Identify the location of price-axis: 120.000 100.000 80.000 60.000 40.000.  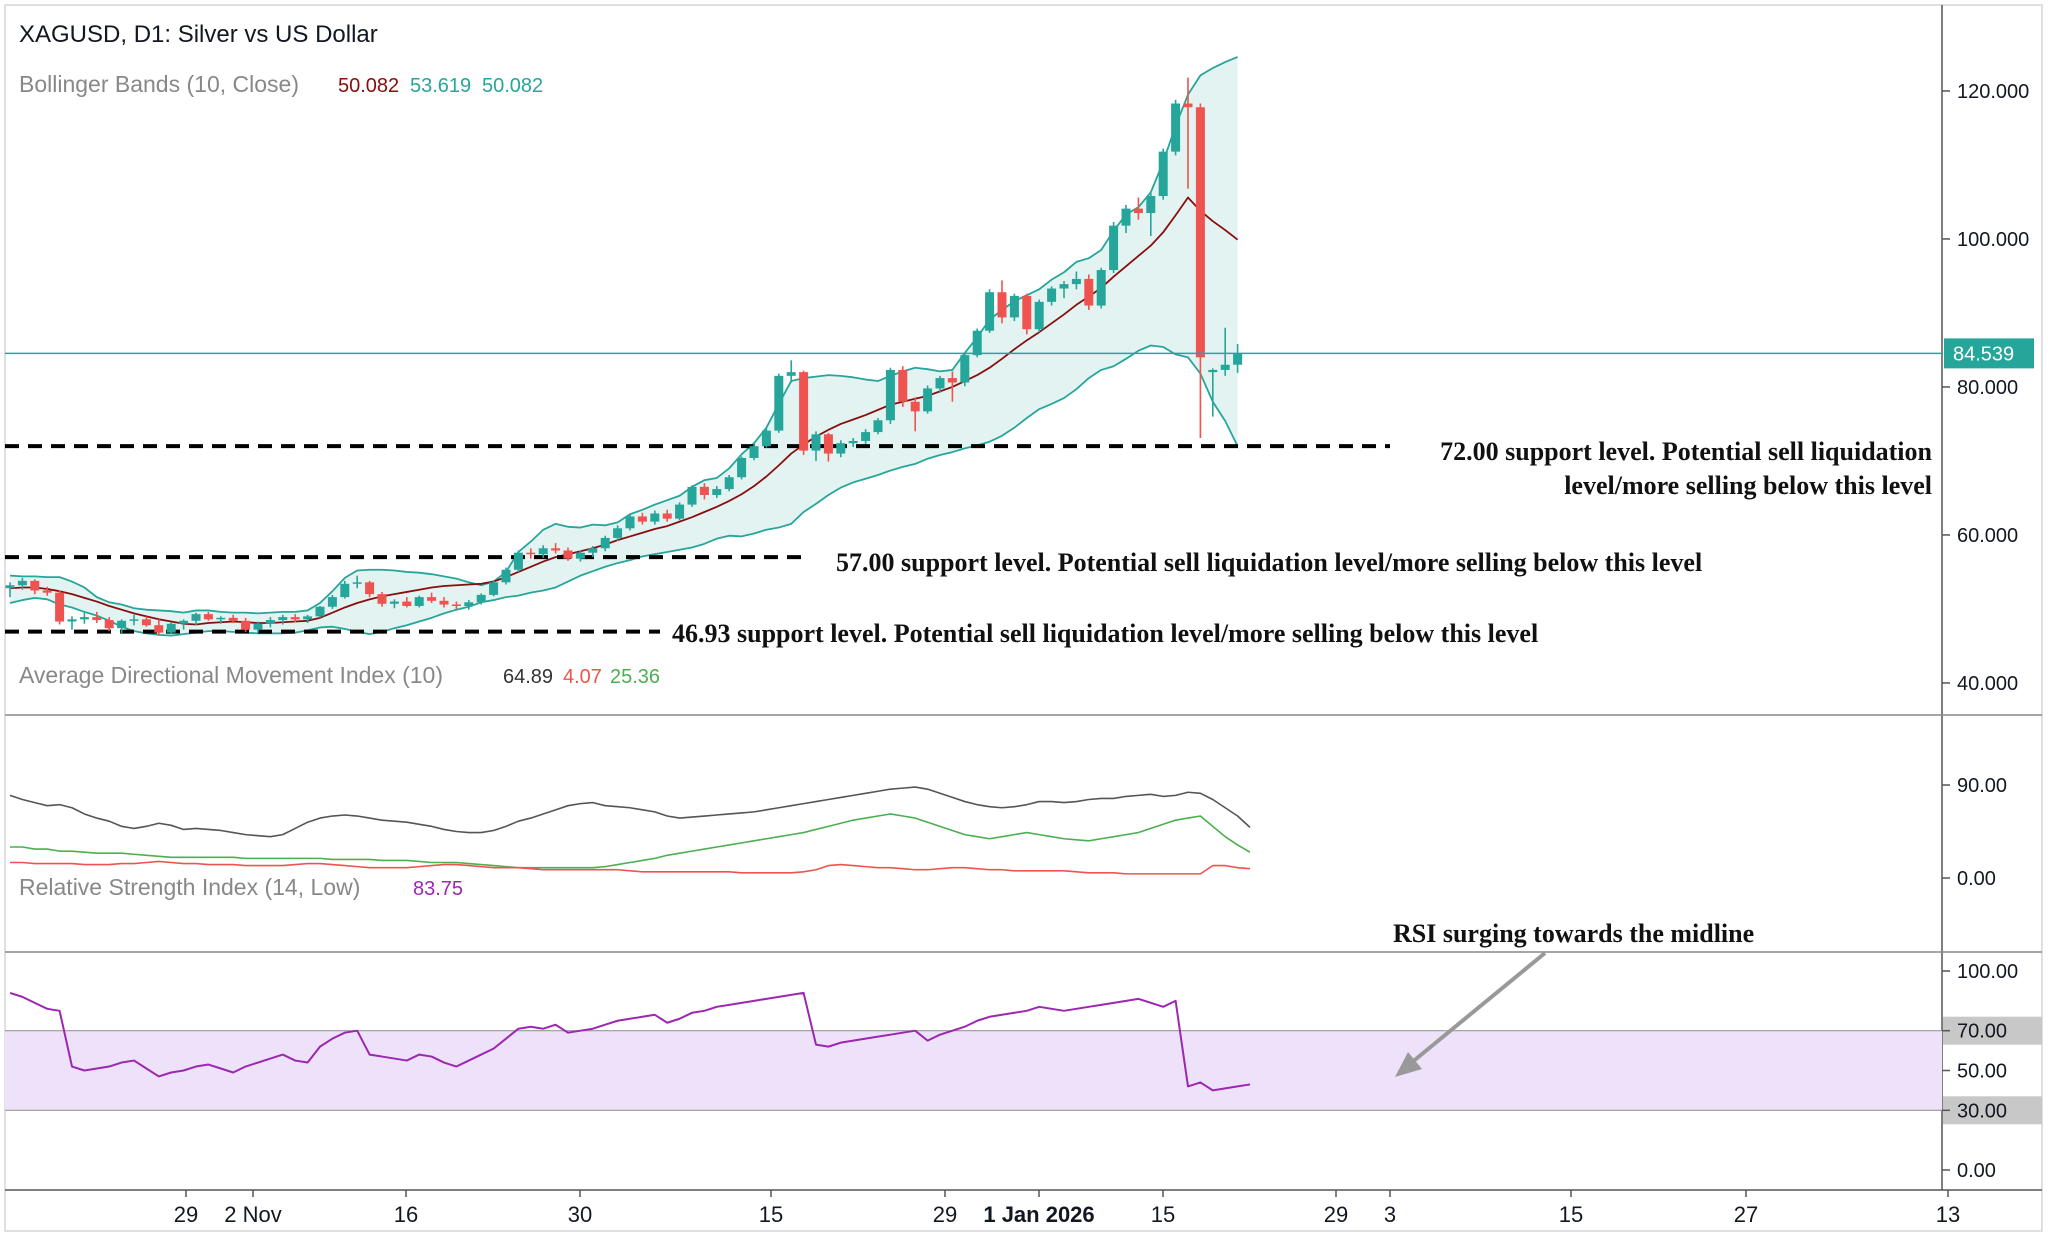
(1985, 388).